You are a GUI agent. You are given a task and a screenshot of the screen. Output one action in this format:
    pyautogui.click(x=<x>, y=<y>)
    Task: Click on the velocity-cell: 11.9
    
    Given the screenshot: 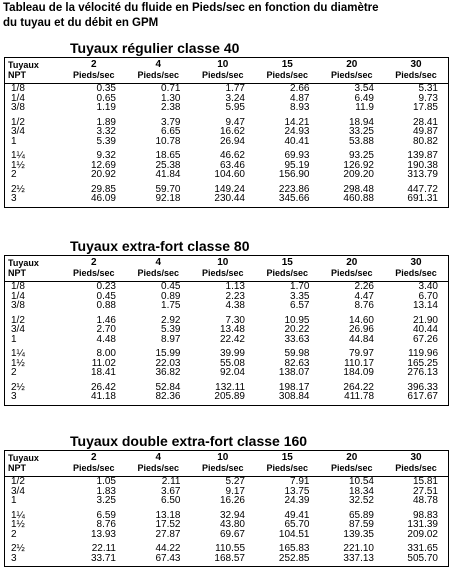 What is the action you would take?
    pyautogui.click(x=364, y=107)
    